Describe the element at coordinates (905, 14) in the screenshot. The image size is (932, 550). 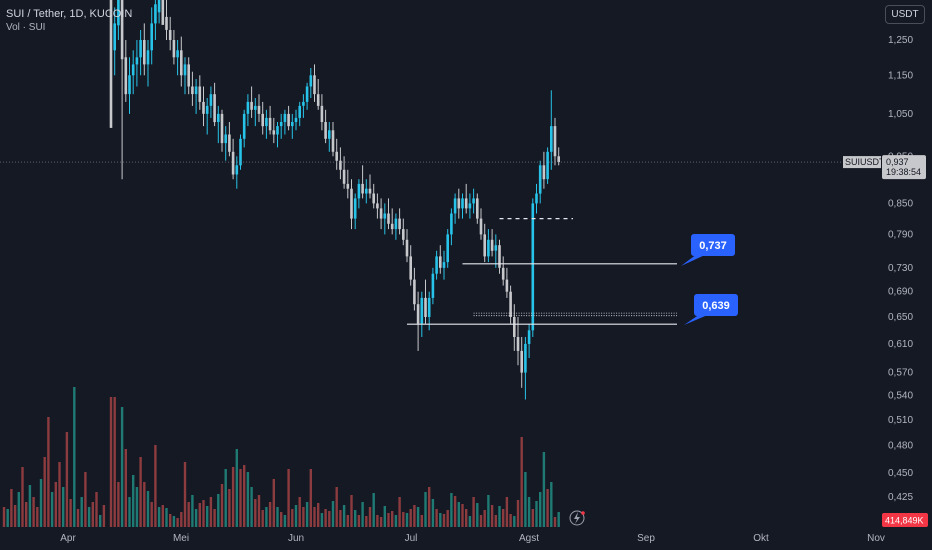
I see `currency-unit-button: USDT` at that location.